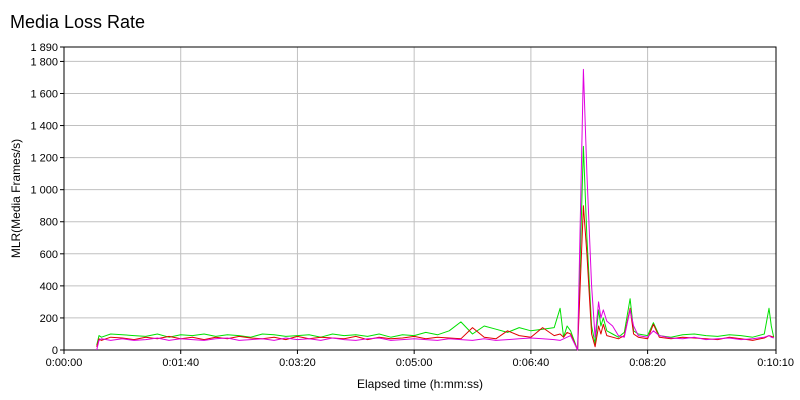  What do you see at coordinates (44, 48) in the screenshot?
I see `y-tick-label: 1 890` at bounding box center [44, 48].